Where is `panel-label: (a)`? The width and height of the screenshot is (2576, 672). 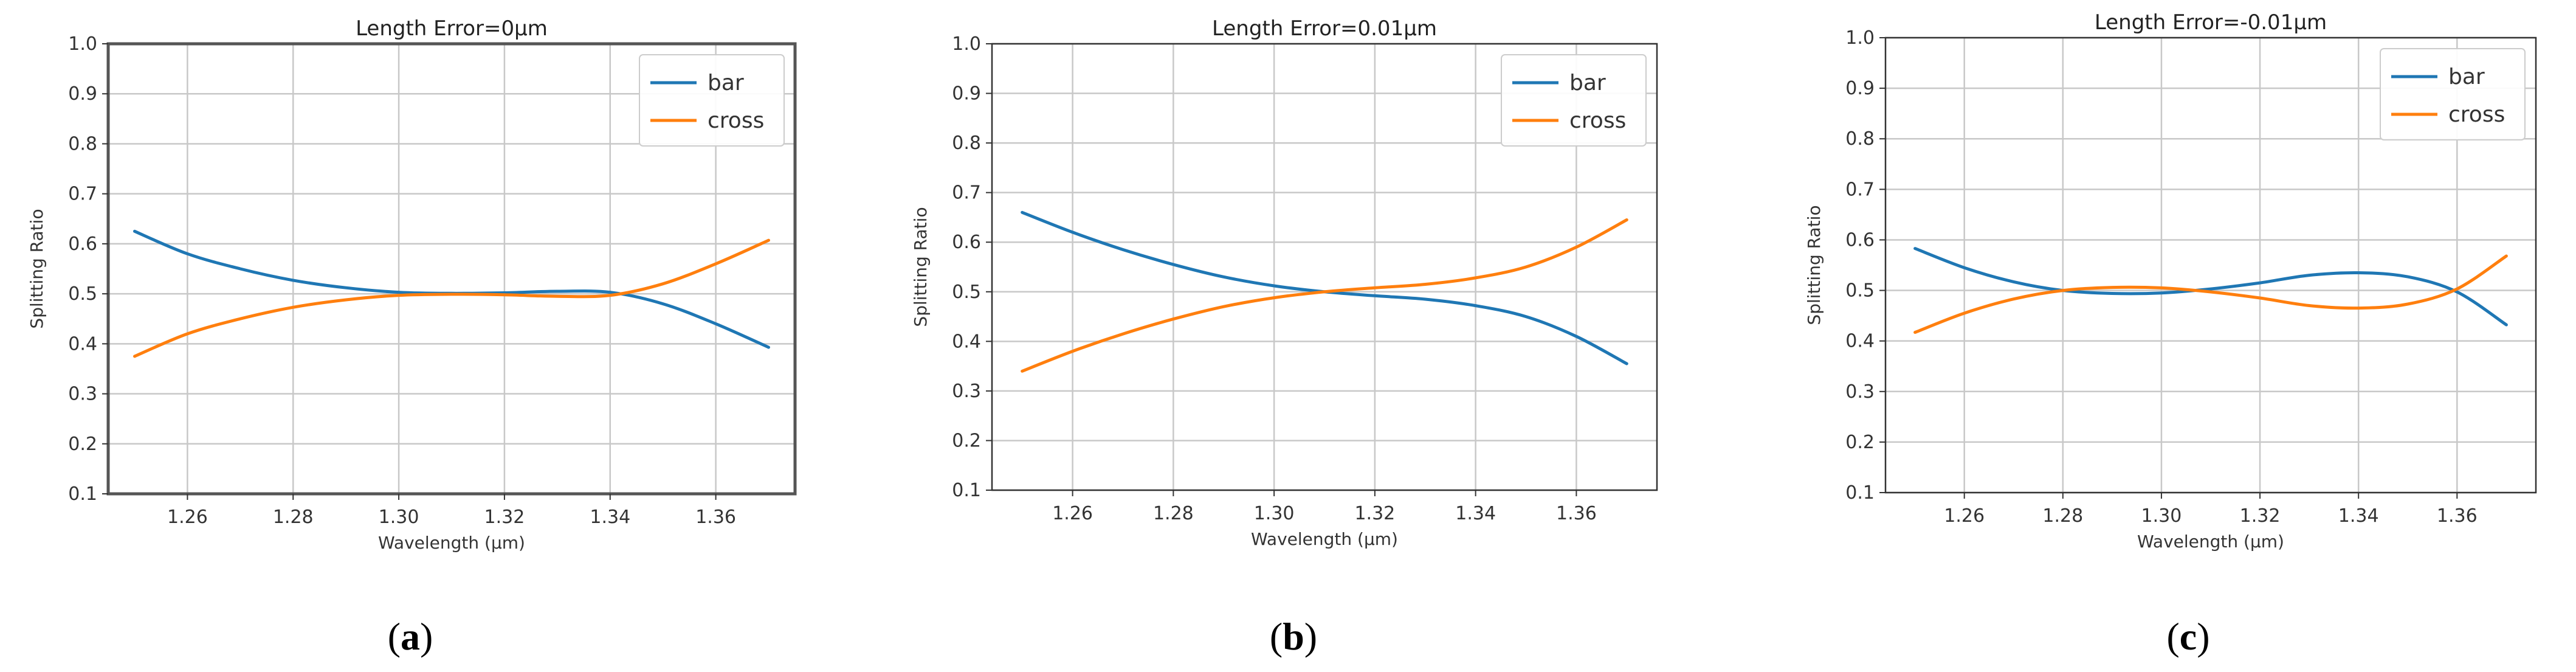 panel-label: (a) is located at coordinates (410, 636).